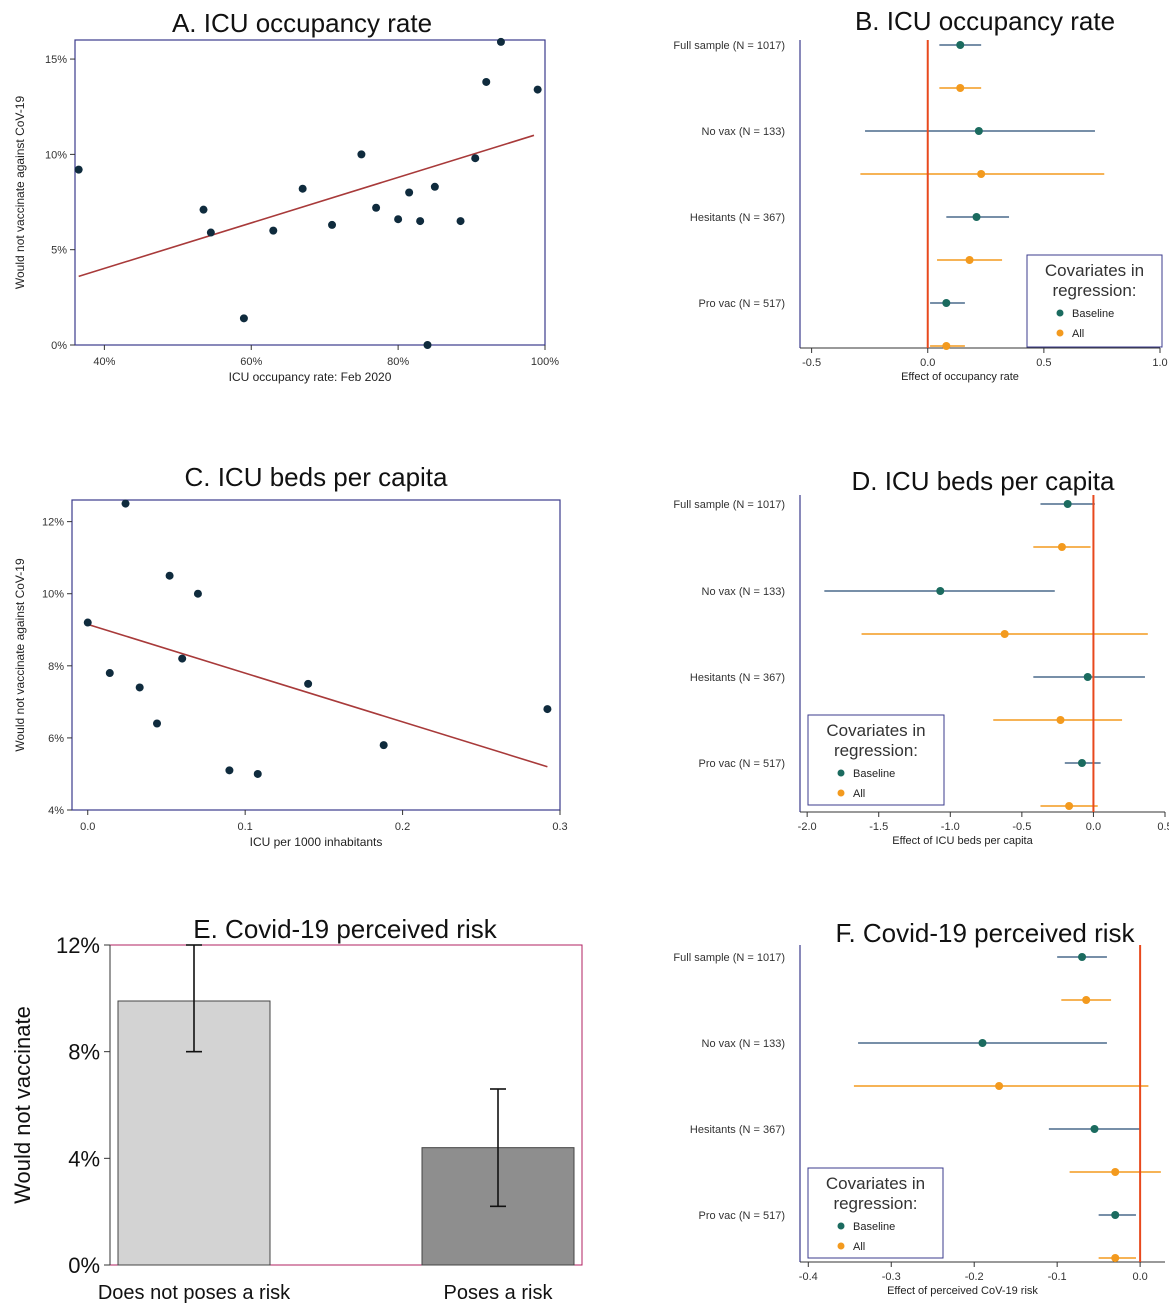 This screenshot has height=1310, width=1169. Describe the element at coordinates (808, 1277) in the screenshot. I see `x-tick-label: -0.4` at that location.